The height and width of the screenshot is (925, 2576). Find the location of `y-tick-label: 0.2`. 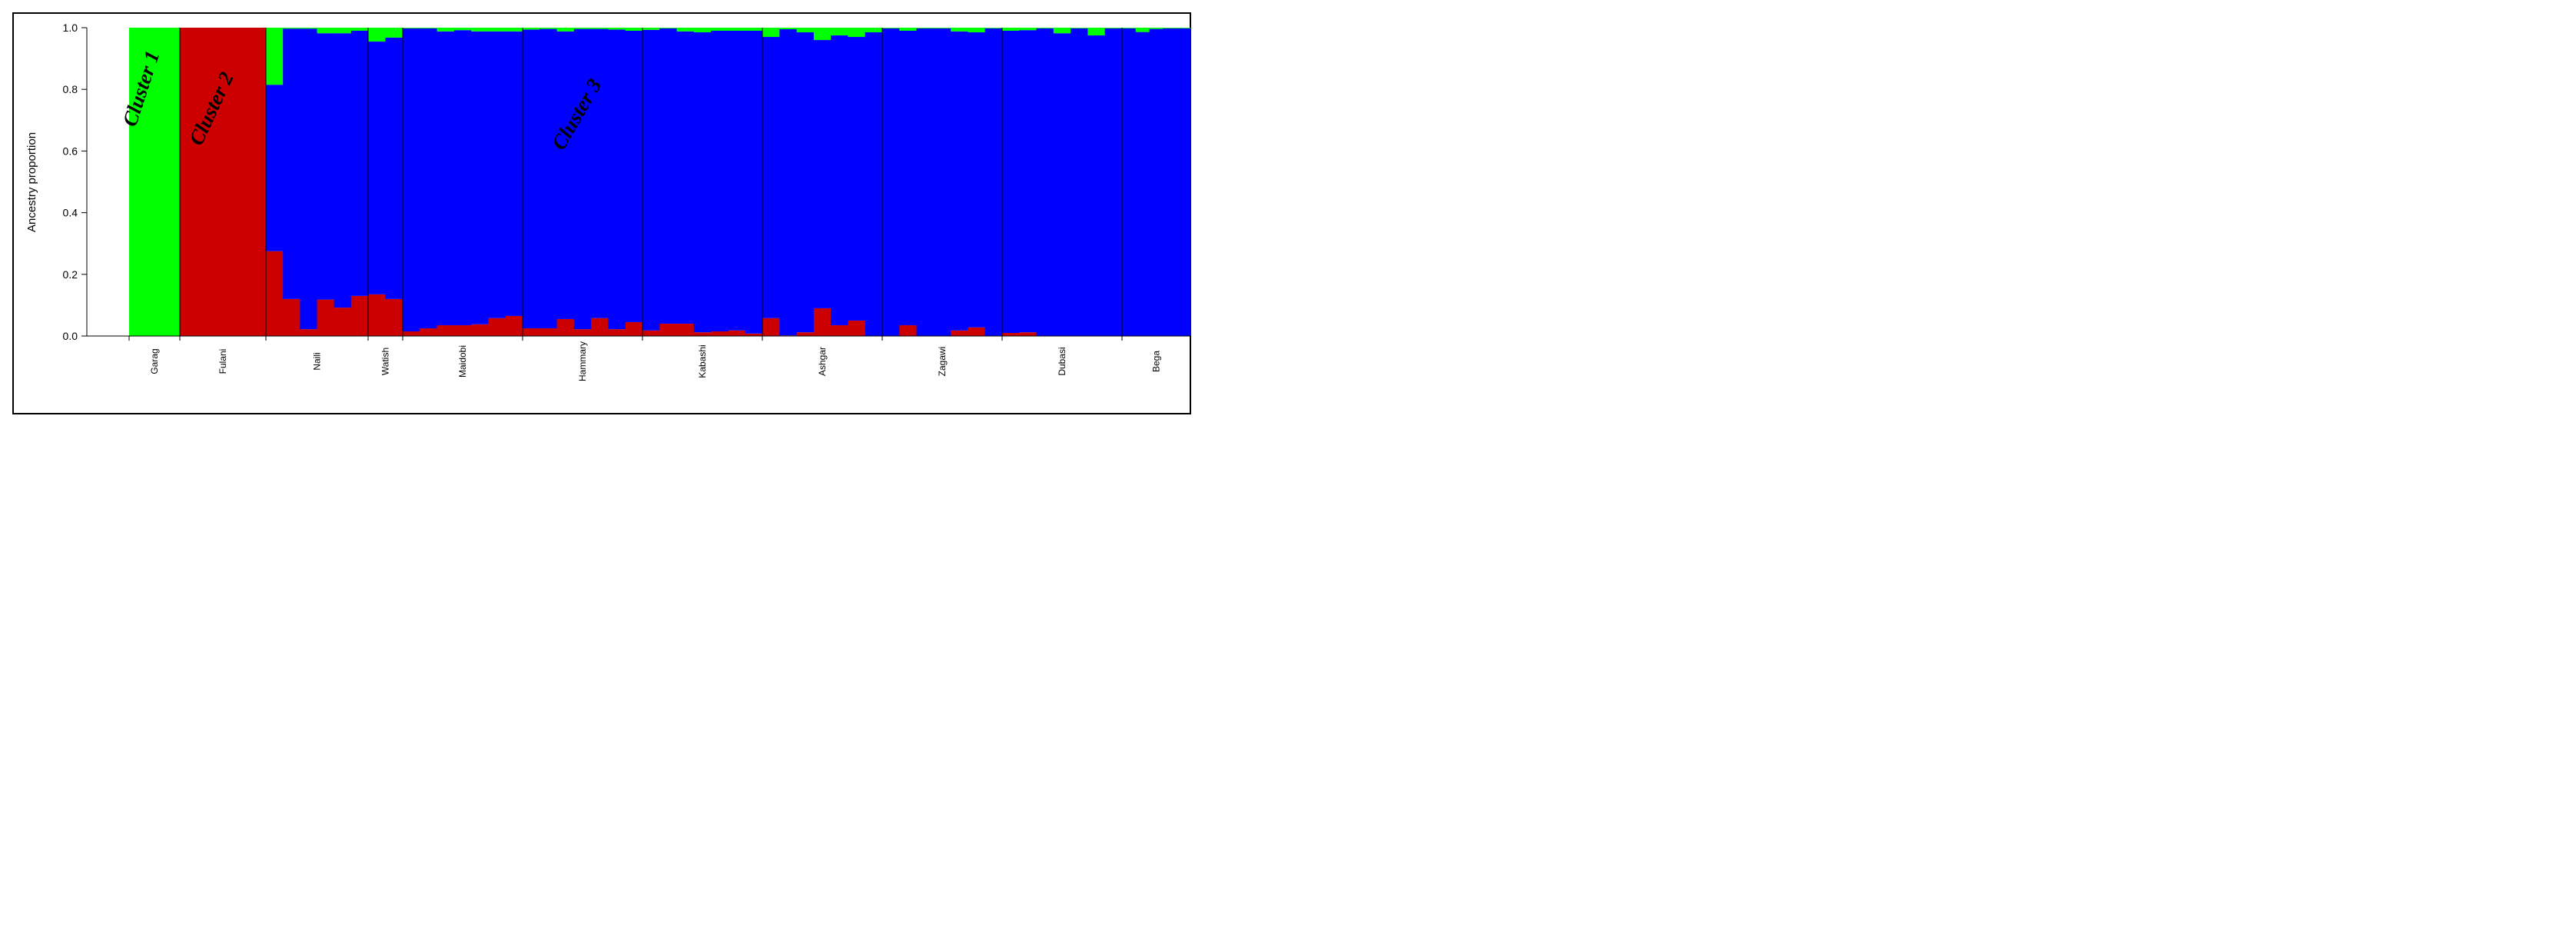

y-tick-label: 0.2 is located at coordinates (70, 274).